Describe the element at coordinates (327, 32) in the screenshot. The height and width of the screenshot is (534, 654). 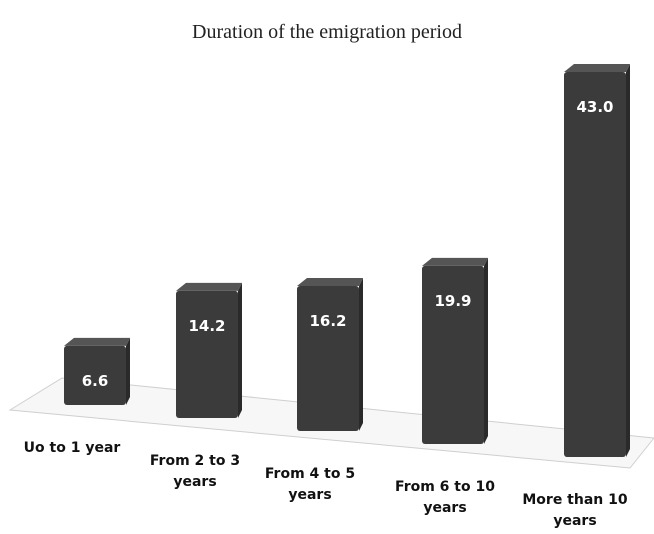
I see `chart-title: Duration of the emigration period` at that location.